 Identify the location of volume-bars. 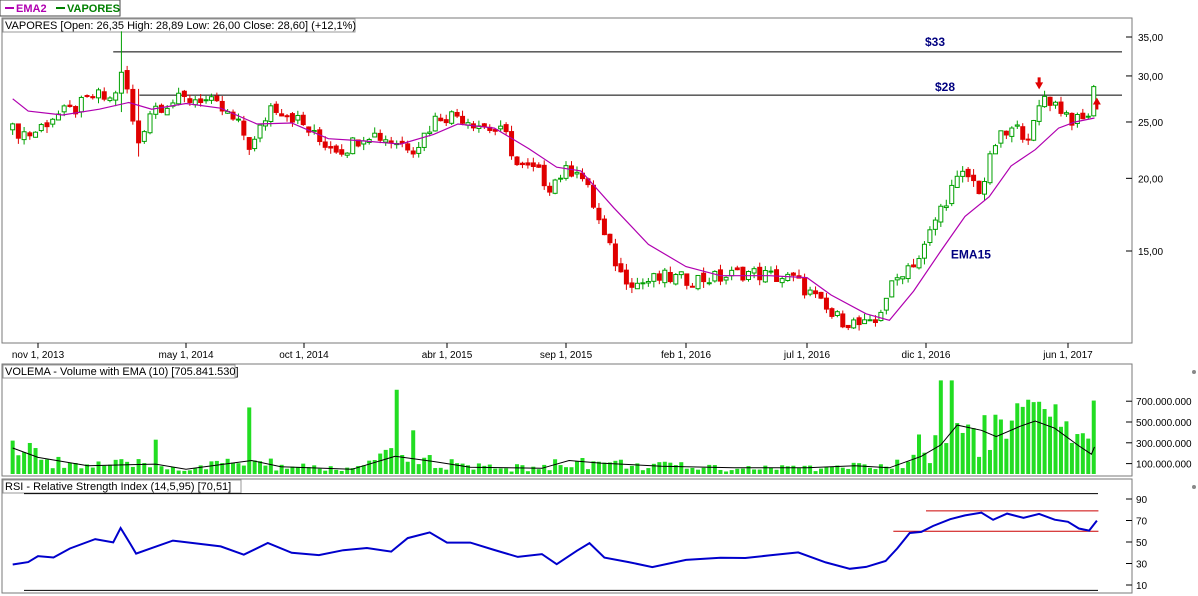
(553, 427).